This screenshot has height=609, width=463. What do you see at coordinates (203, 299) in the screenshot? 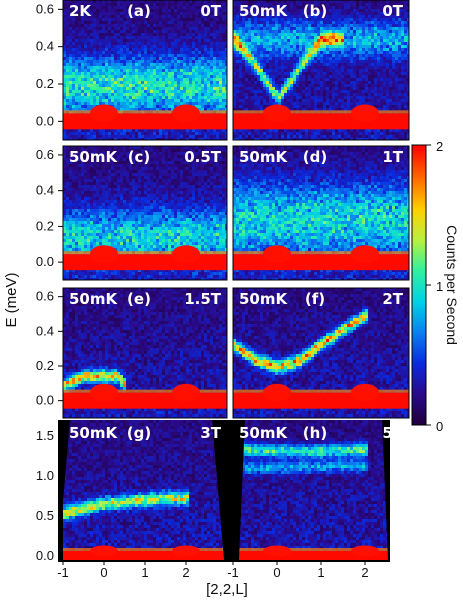
I see `panel-field-label: 1.5T` at bounding box center [203, 299].